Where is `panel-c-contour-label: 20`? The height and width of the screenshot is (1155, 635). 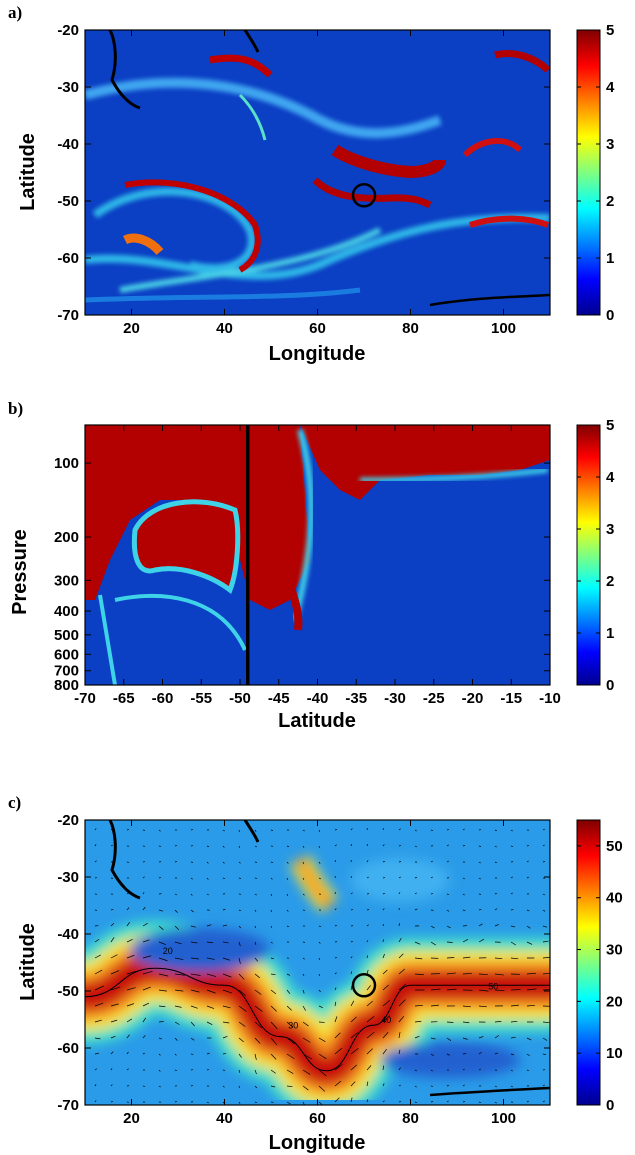
panel-c-contour-label: 20 is located at coordinates (168, 951).